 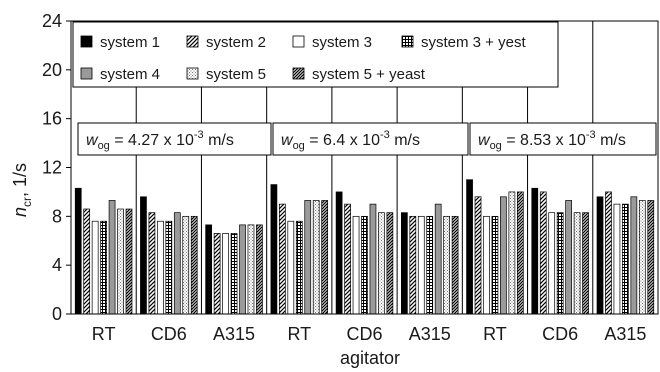 What do you see at coordinates (20, 180) in the screenshot?
I see `y-axis-label-rest: , 1/s` at bounding box center [20, 180].